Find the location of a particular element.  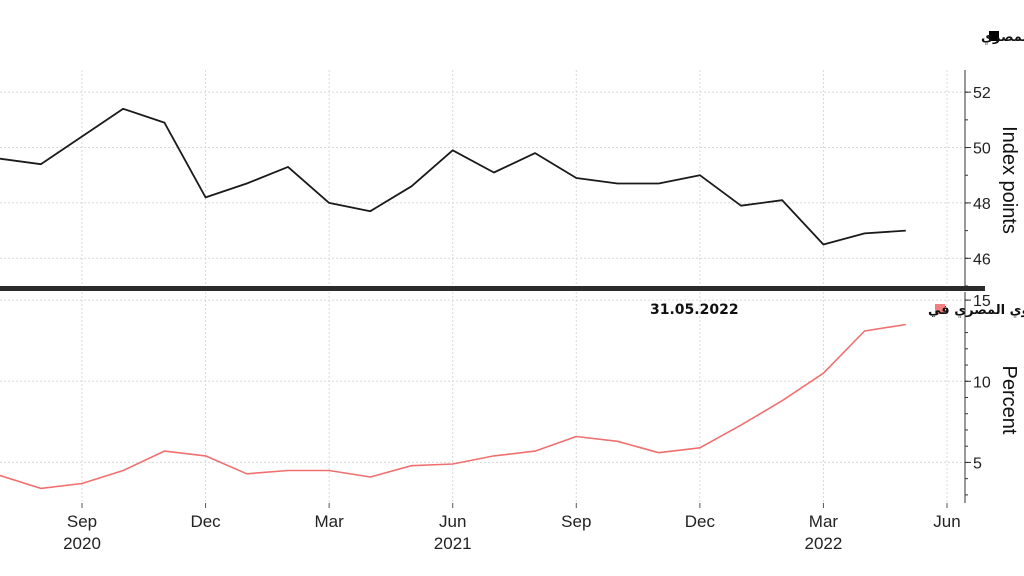

x-tick-month-2: Mar is located at coordinates (330, 521).